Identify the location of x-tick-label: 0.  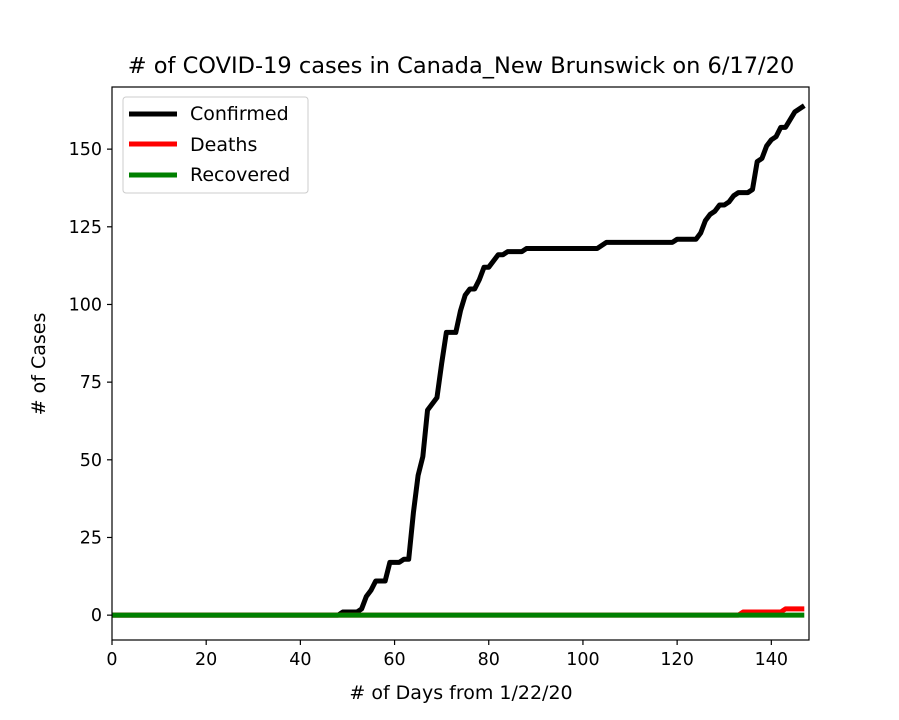
(111, 660).